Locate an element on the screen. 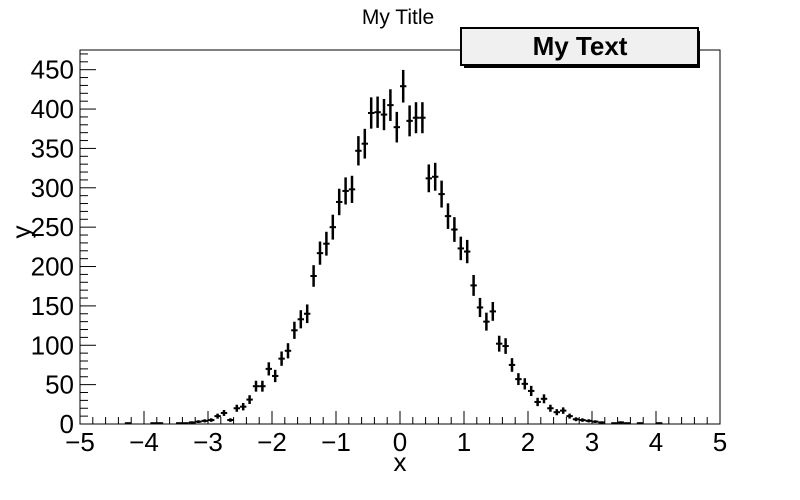 This screenshot has height=500, width=800. x-tick-label: −5 is located at coordinates (80, 442).